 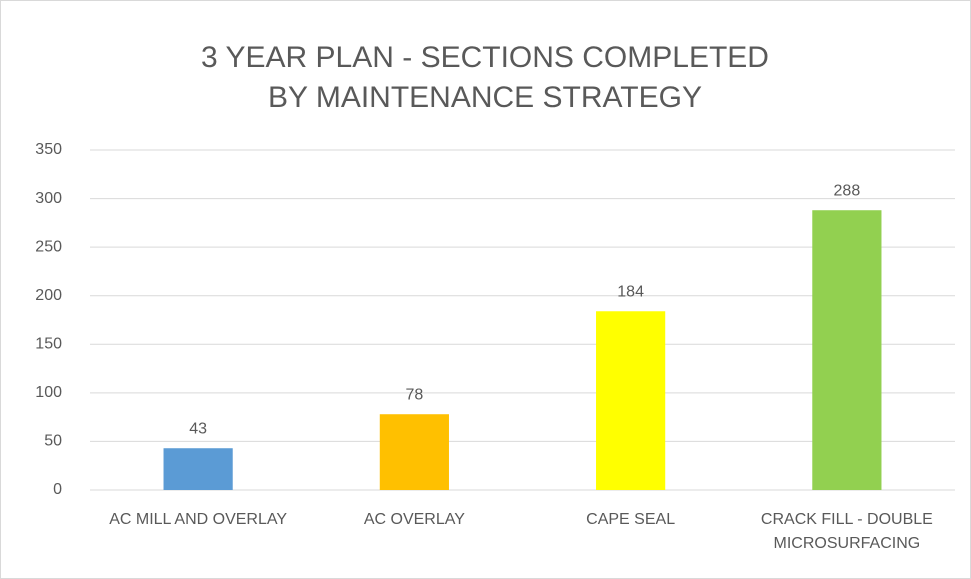 I want to click on y-tick-label: 350, so click(x=48, y=149).